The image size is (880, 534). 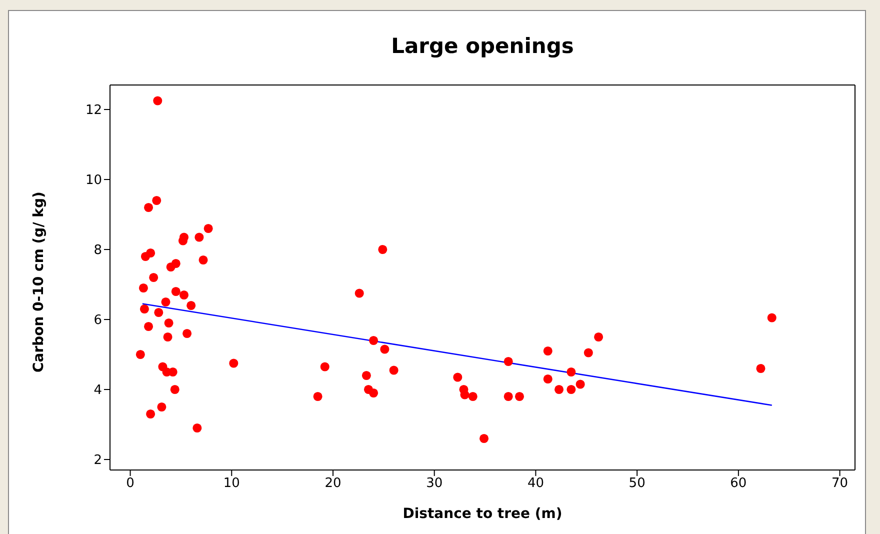 What do you see at coordinates (434, 484) in the screenshot?
I see `x-tick-label: 30` at bounding box center [434, 484].